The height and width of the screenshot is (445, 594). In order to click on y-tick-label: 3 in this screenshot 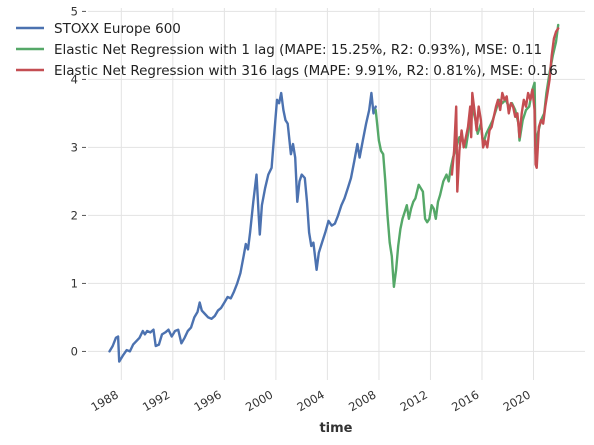, I will do `click(74, 147)`.